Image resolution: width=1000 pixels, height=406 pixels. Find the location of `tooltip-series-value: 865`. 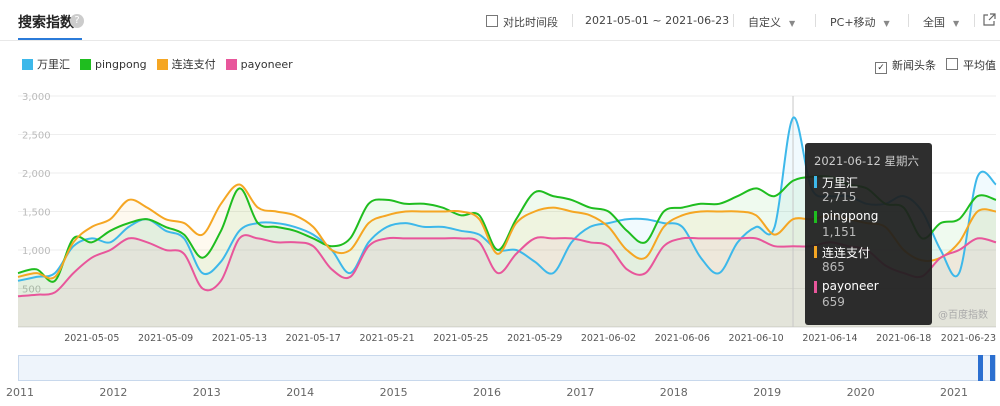

tooltip-series-value: 865 is located at coordinates (833, 267).